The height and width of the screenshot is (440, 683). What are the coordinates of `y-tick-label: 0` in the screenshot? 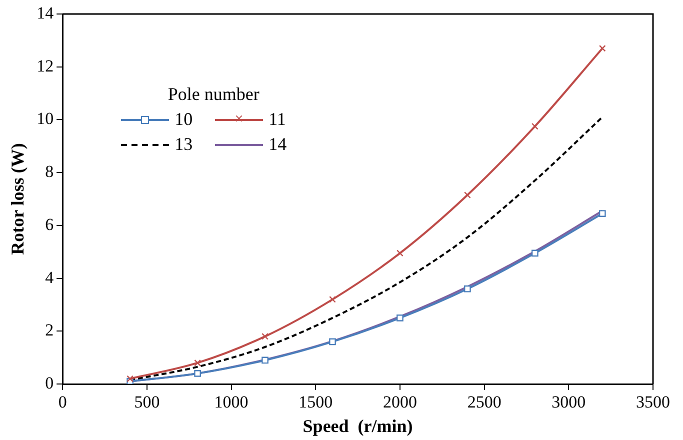 It's located at (49, 382).